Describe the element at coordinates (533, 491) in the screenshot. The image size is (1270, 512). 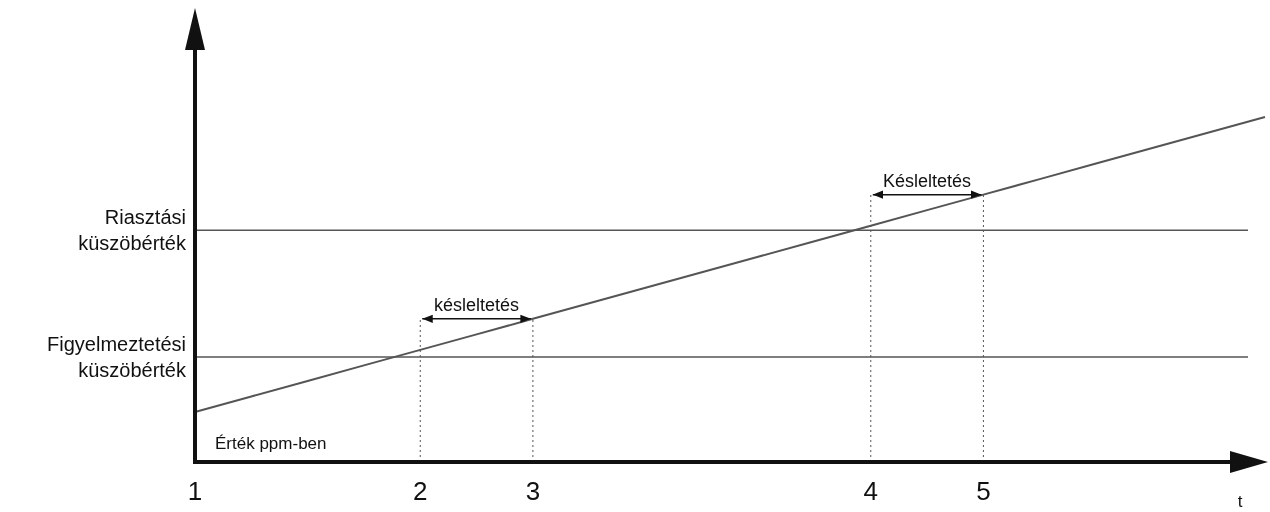
I see `x-tick-label: 3` at that location.